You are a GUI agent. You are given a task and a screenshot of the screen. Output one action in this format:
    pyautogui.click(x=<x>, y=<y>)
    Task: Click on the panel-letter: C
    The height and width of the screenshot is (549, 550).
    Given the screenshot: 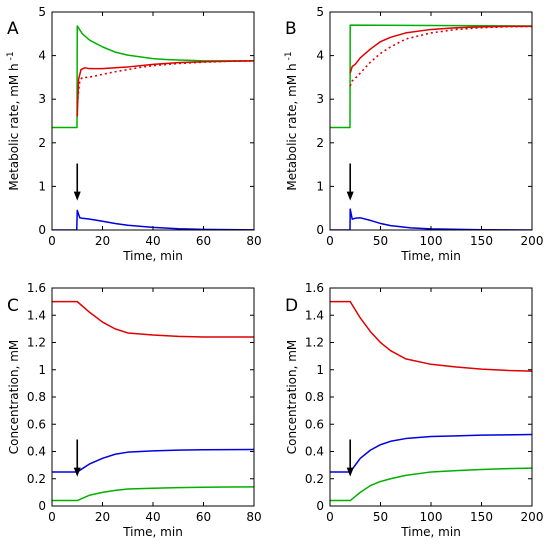 What is the action you would take?
    pyautogui.click(x=13, y=306)
    